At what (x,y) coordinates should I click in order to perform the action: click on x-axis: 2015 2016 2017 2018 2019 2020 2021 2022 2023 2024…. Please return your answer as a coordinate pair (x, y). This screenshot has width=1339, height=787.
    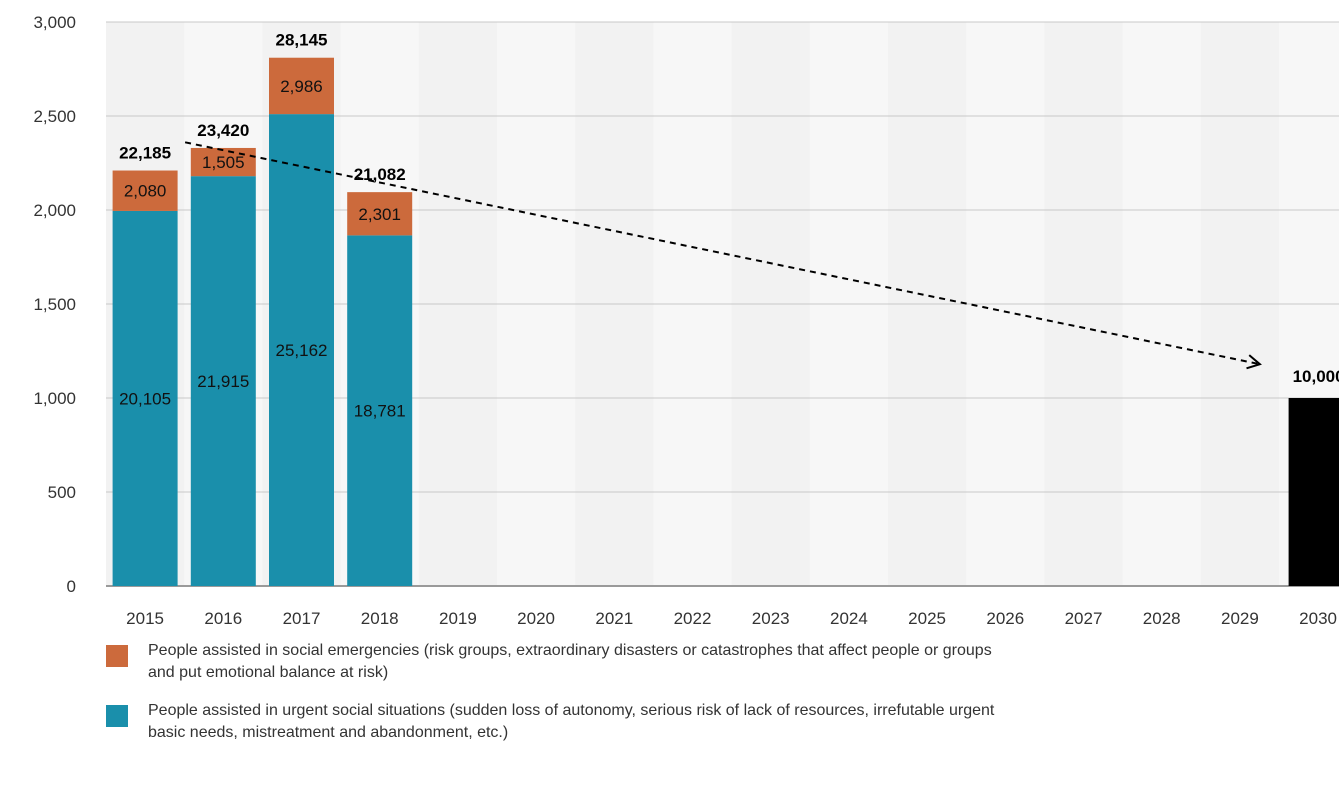
    Looking at the image, I should click on (731, 618).